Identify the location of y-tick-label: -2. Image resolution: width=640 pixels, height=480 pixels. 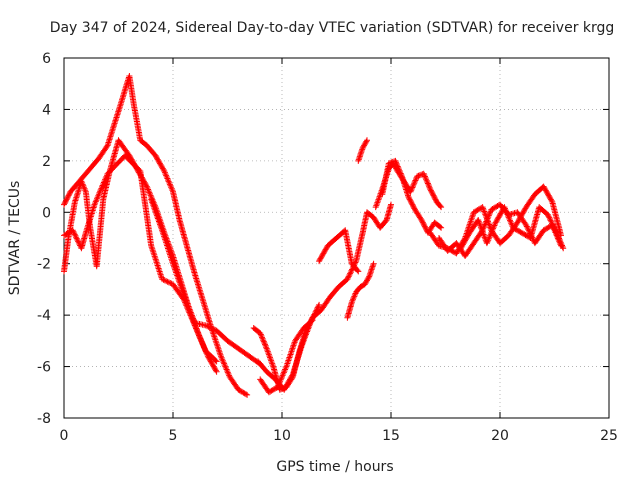
(44, 265).